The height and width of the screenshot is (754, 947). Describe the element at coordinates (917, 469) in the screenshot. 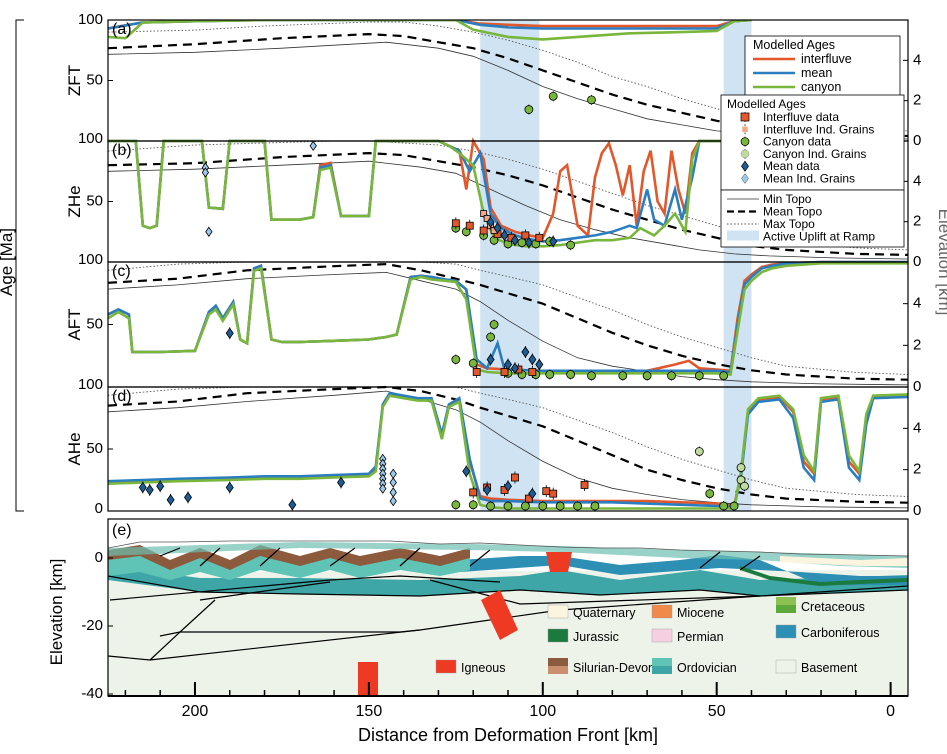

I see `elev-tick-4-2: 2` at that location.